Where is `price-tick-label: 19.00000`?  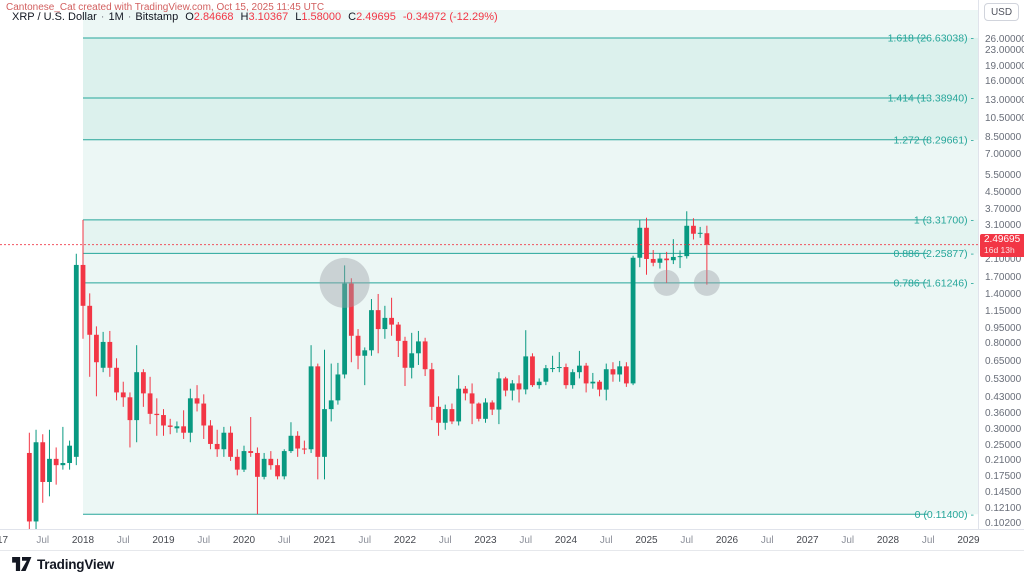
price-tick-label: 19.00000 is located at coordinates (1004, 67).